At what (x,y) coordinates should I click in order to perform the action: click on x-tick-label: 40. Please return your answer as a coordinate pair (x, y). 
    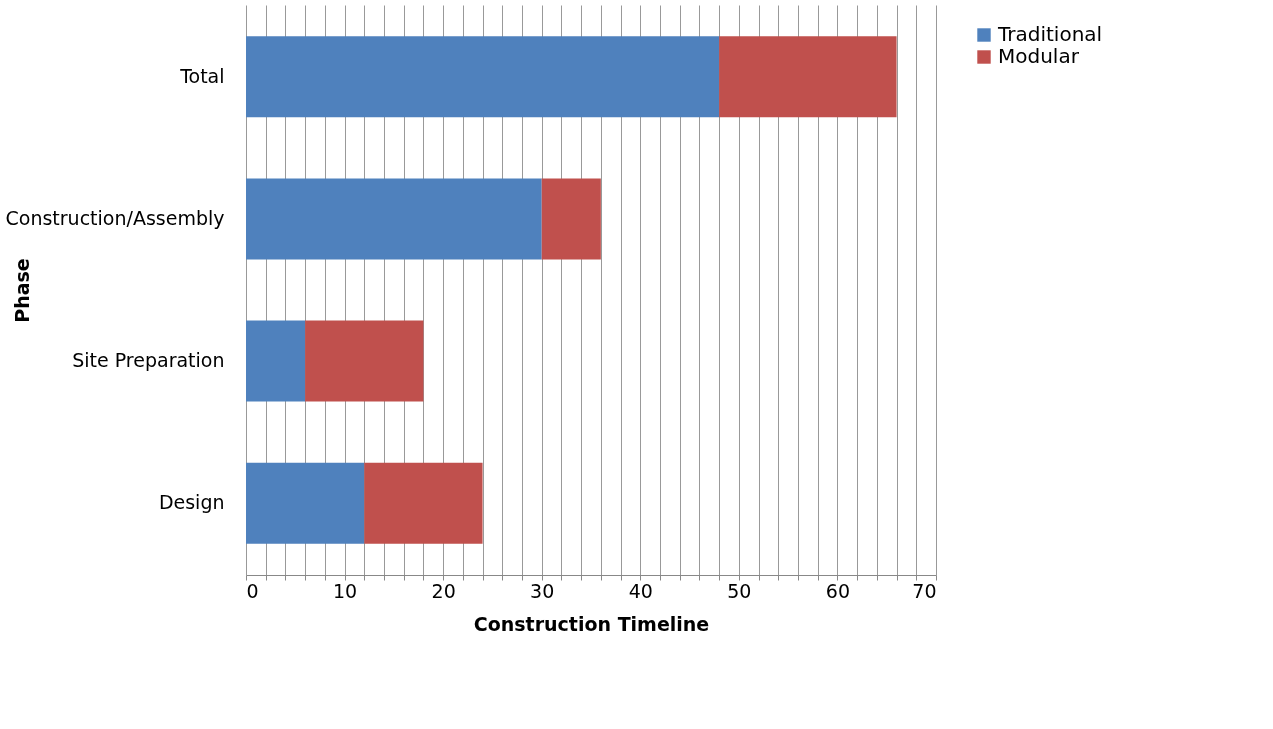
    Looking at the image, I should click on (640, 590).